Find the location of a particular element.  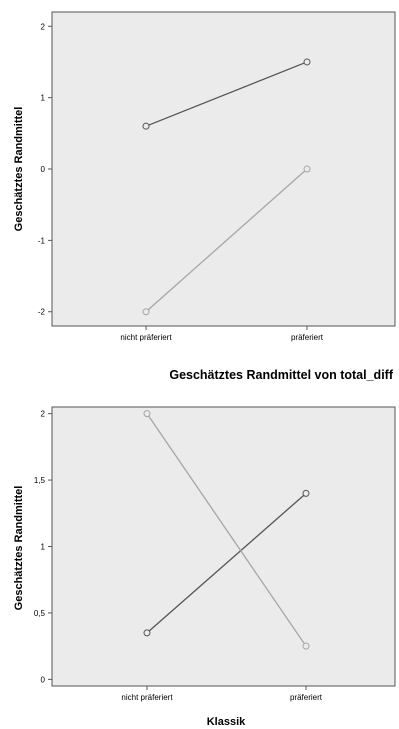

y-tick-label: -1 is located at coordinates (42, 240).